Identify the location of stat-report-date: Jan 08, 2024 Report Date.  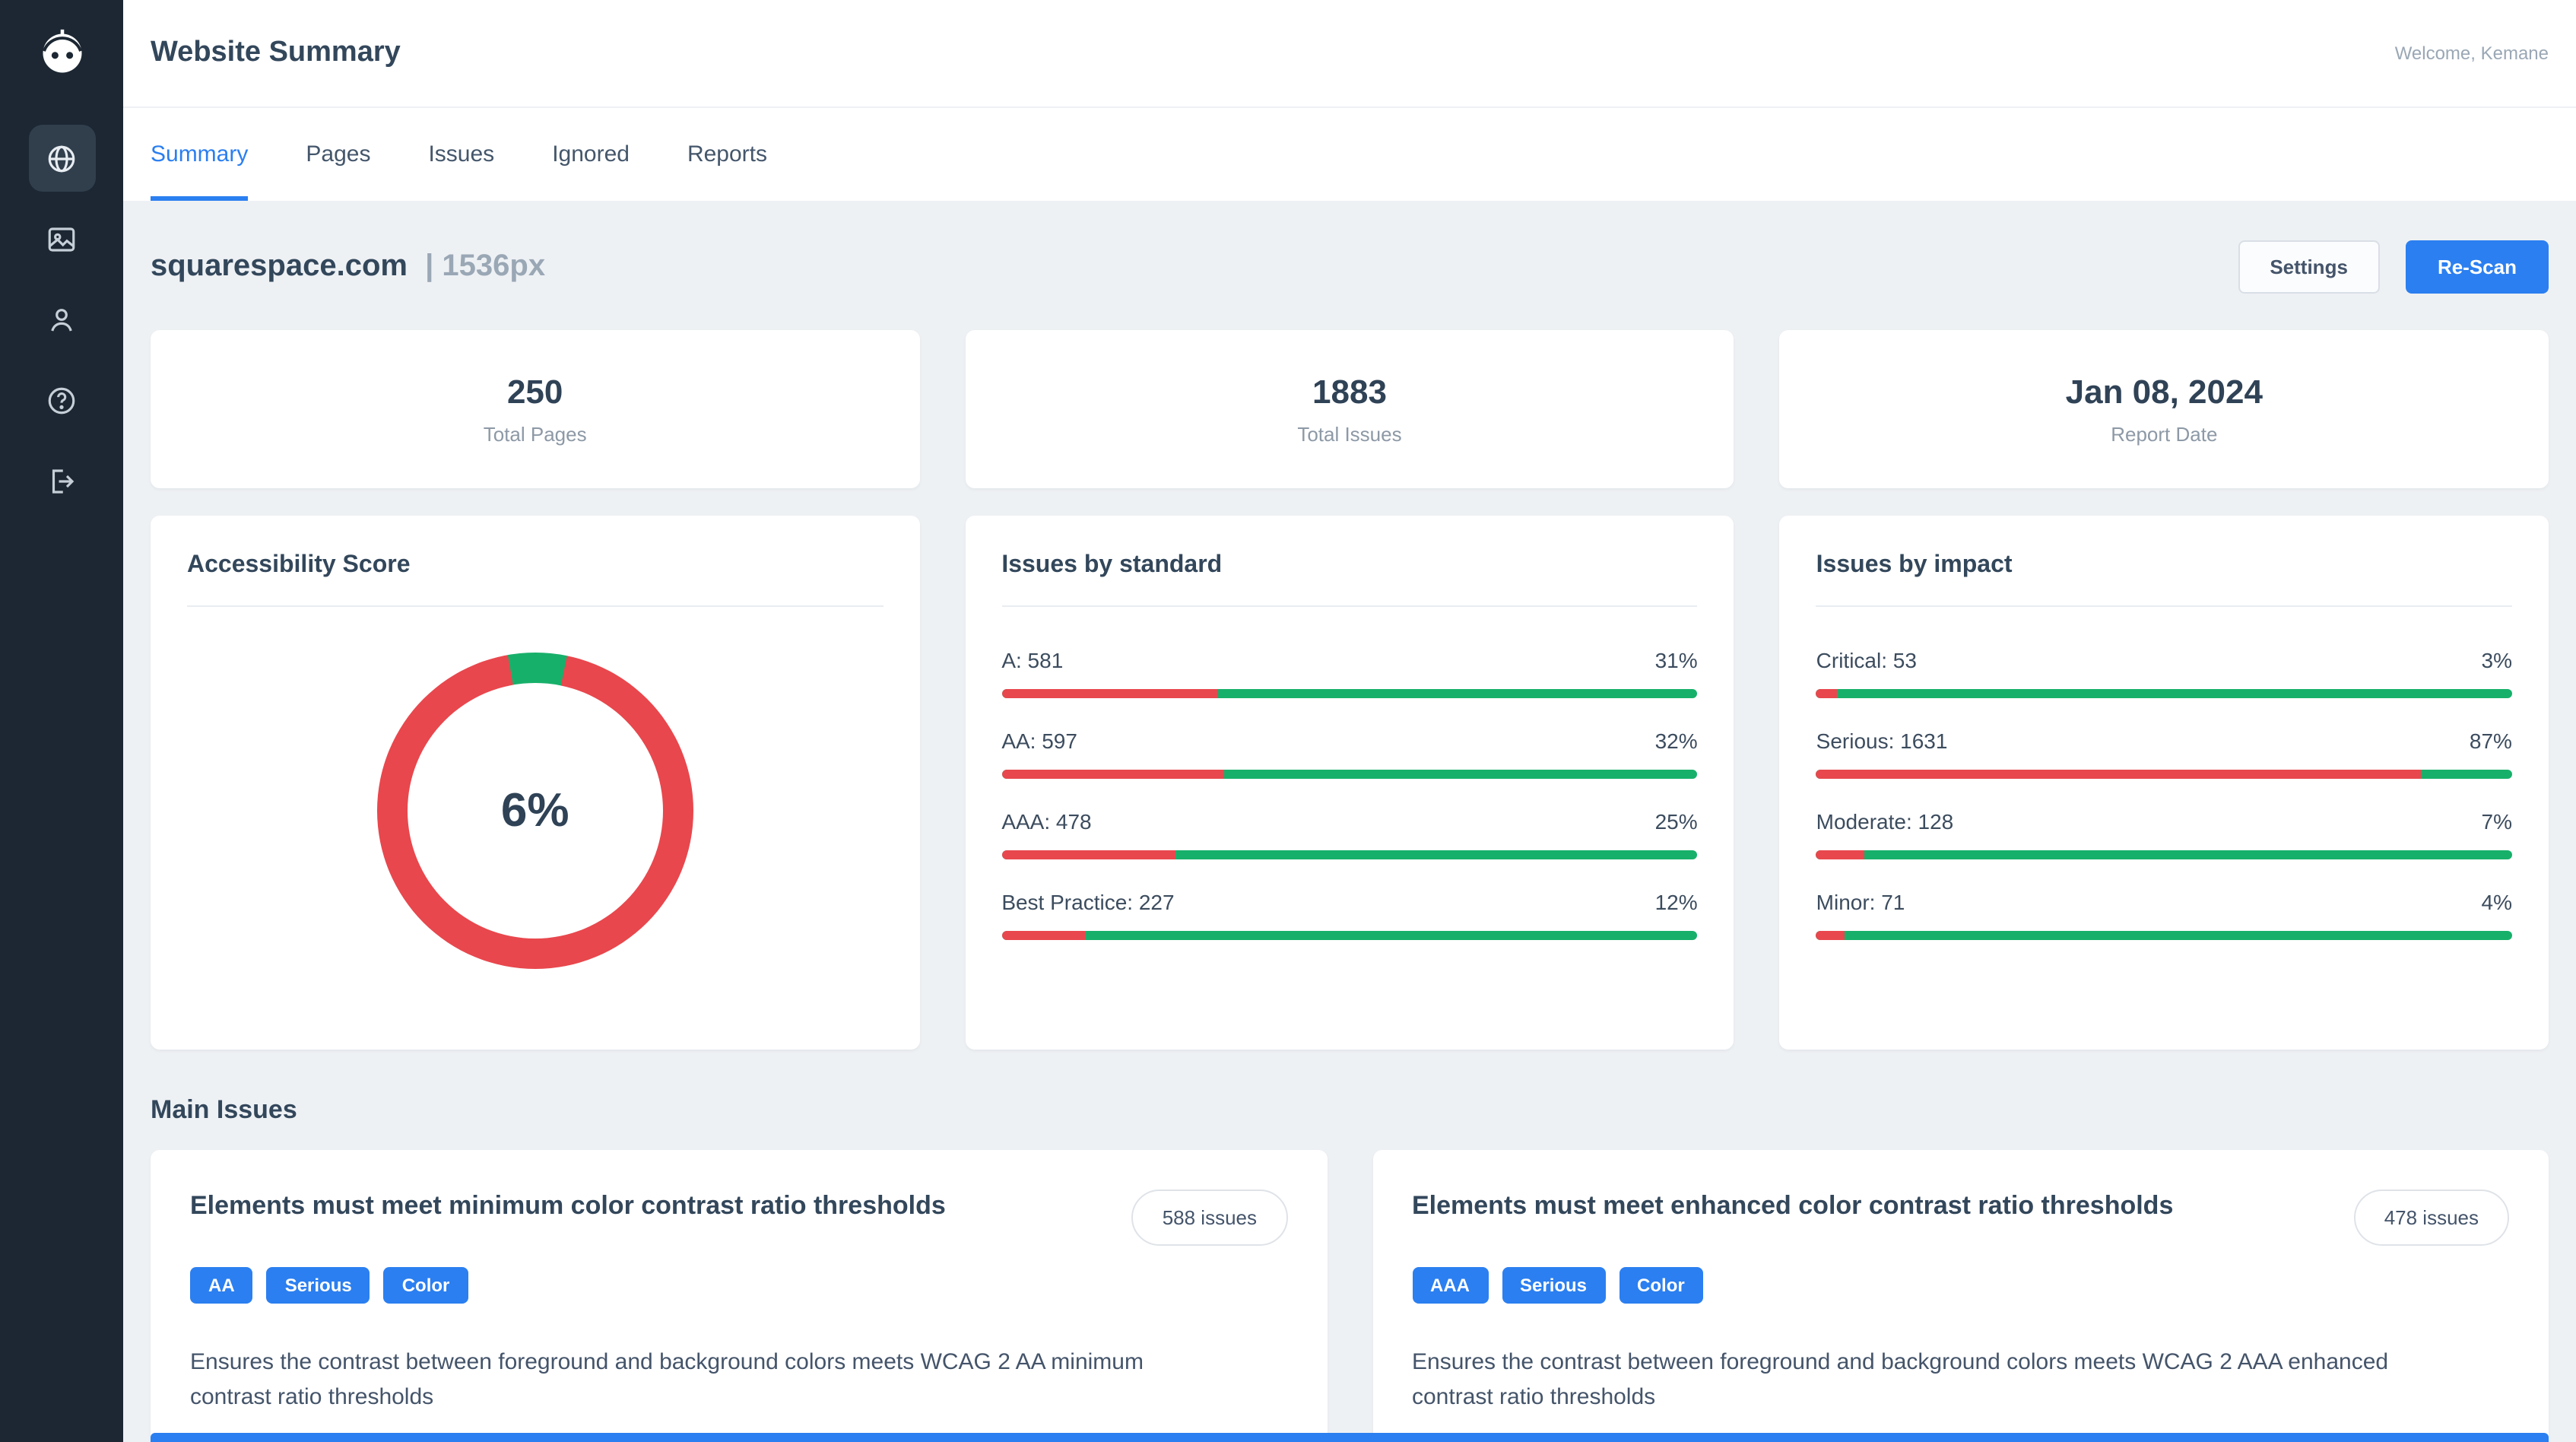
(2164, 409).